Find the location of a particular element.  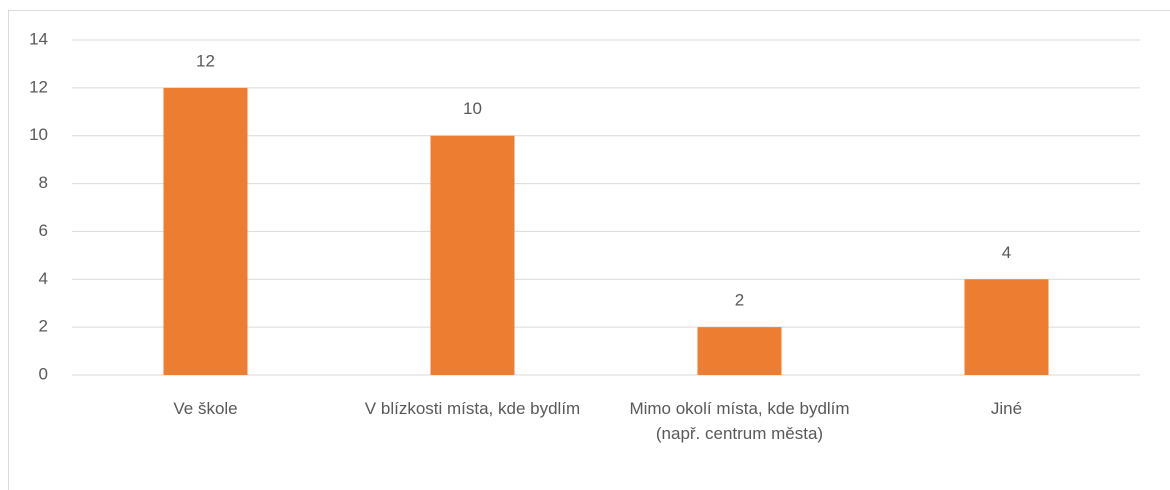

data-label: 10 is located at coordinates (472, 108).